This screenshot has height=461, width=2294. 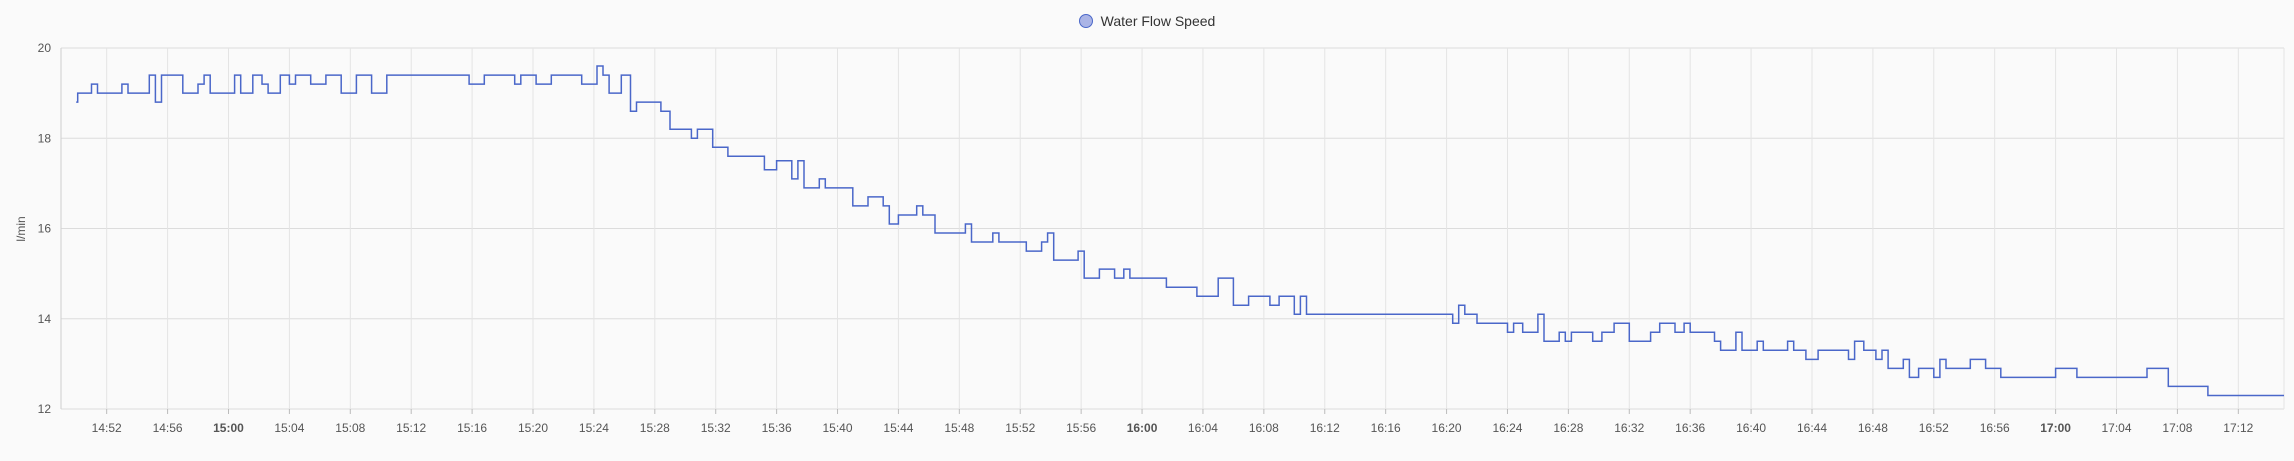 What do you see at coordinates (1264, 428) in the screenshot?
I see `x-tick-label: 16:08` at bounding box center [1264, 428].